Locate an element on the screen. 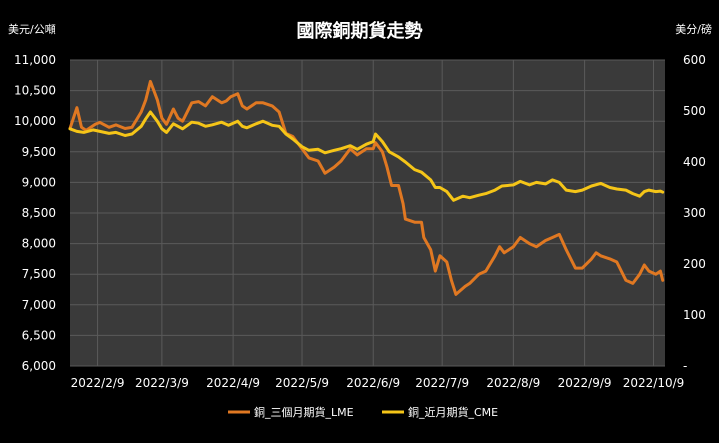  chart-title: 國際銅期貨走勢 is located at coordinates (360, 31).